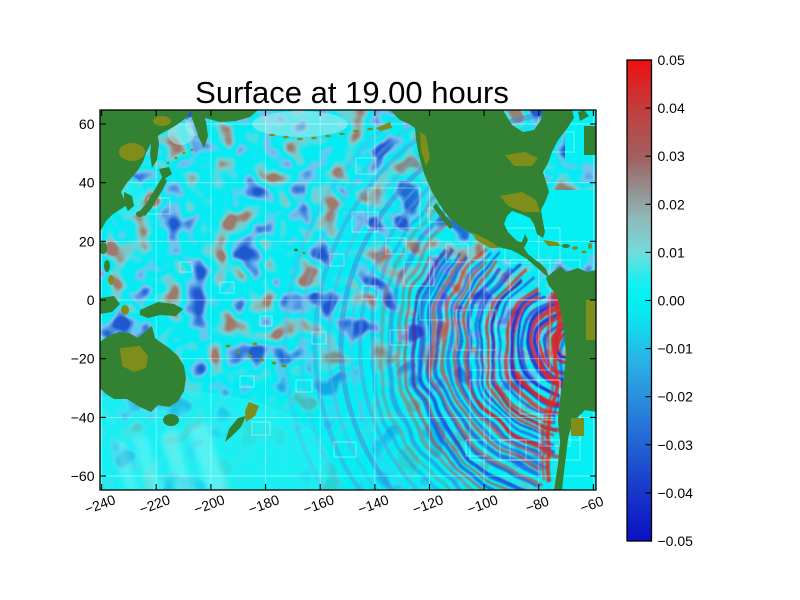 This screenshot has height=600, width=800. What do you see at coordinates (87, 241) in the screenshot?
I see `svg-text: 20` at bounding box center [87, 241].